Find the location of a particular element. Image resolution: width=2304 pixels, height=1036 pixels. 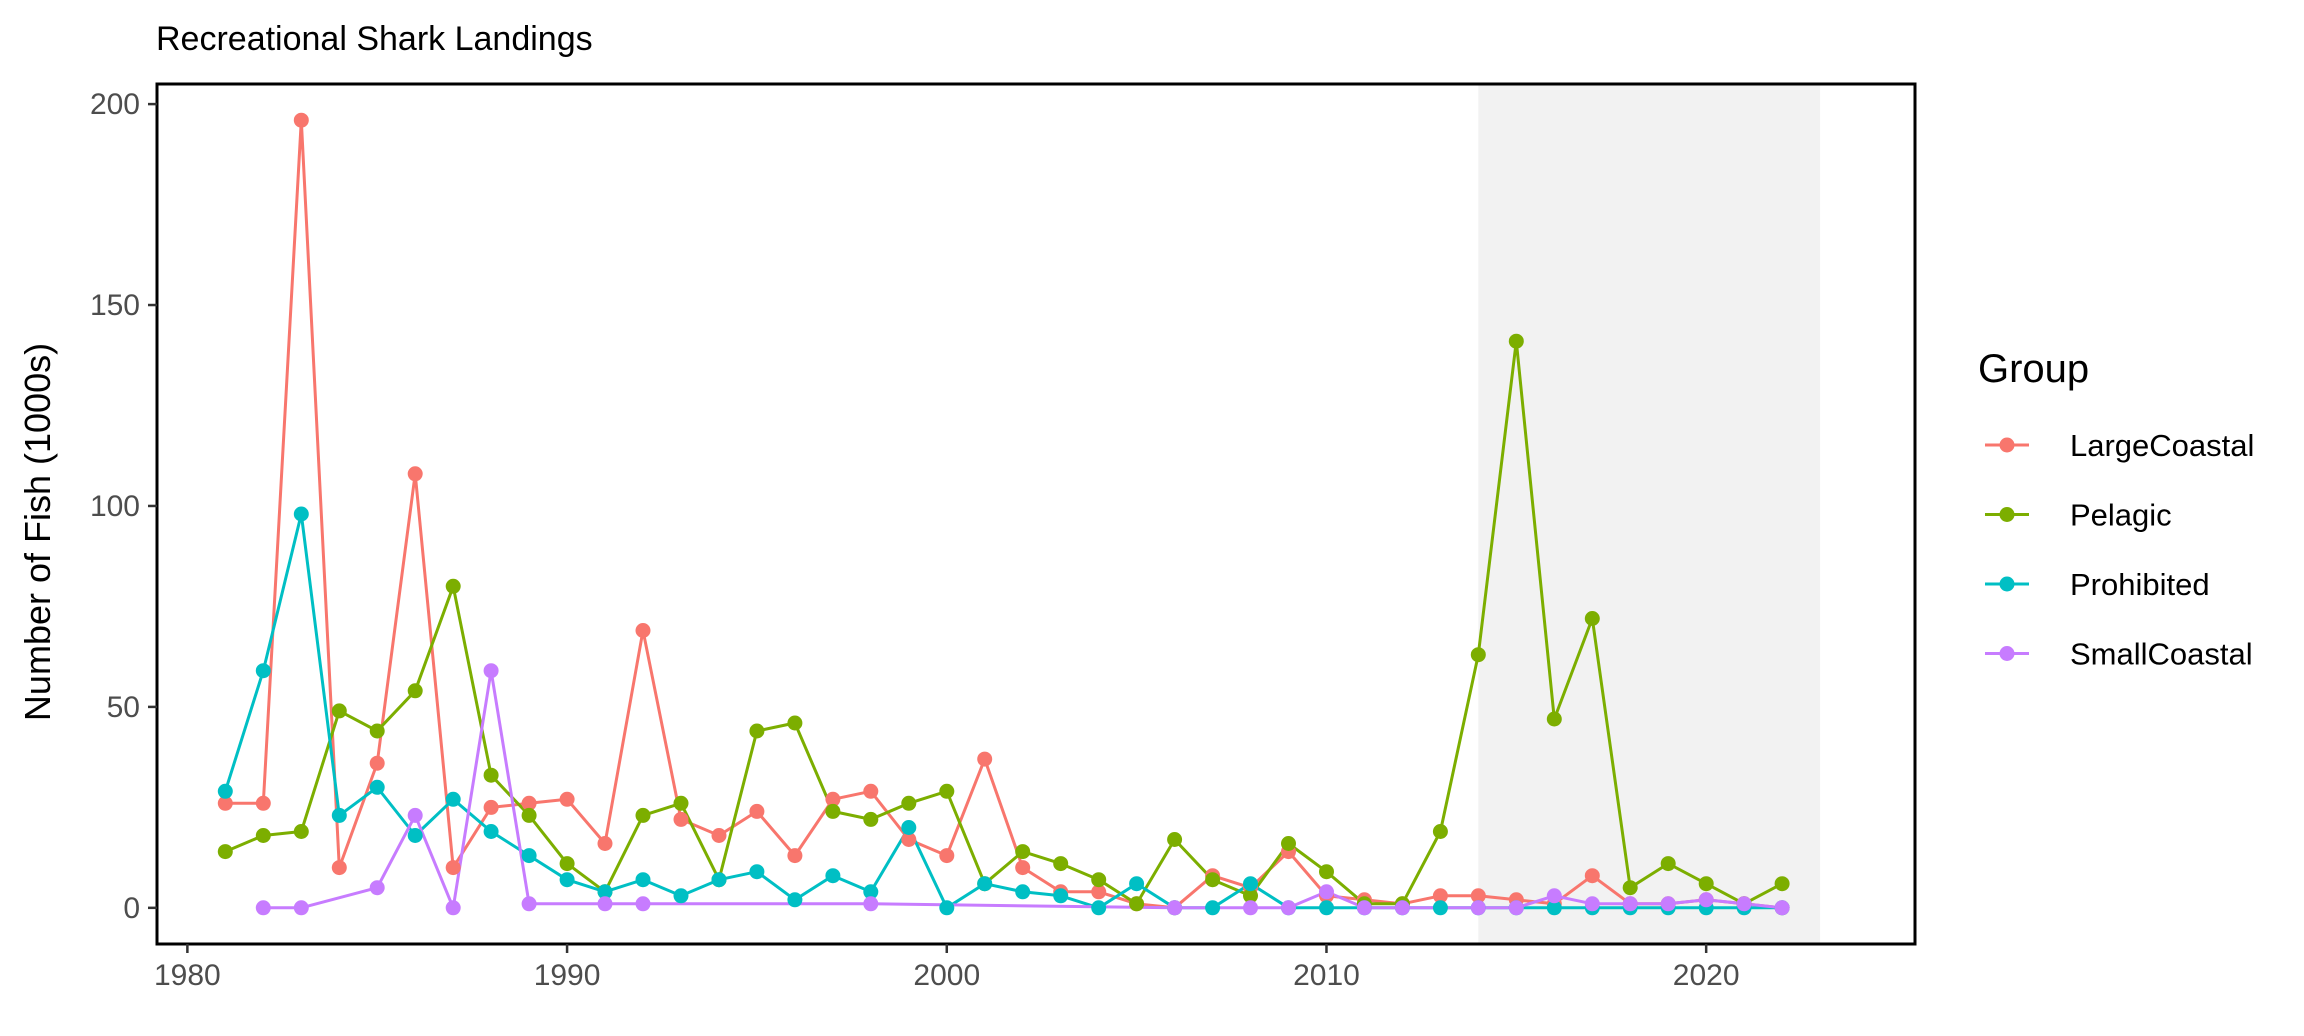

data-point-pelagic-1986 is located at coordinates (415, 691).